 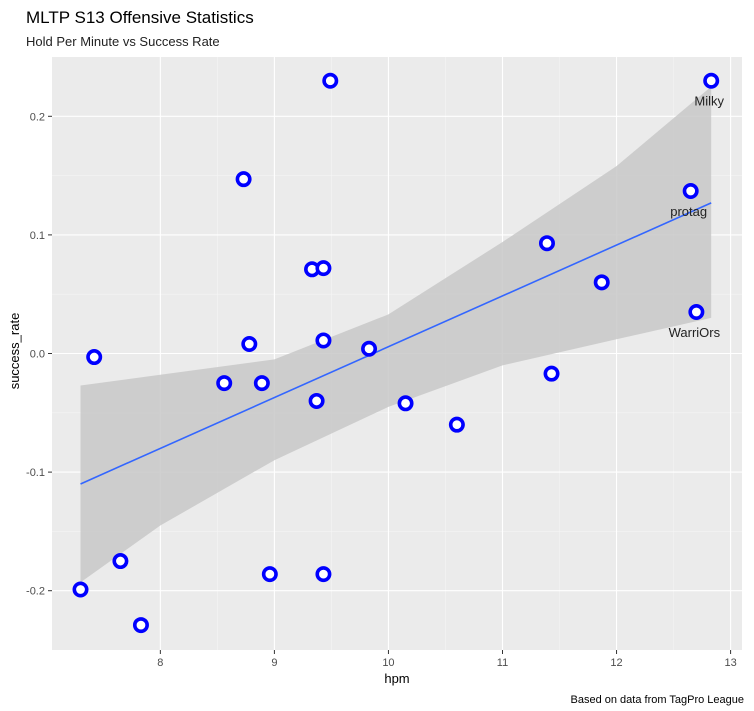 What do you see at coordinates (37, 117) in the screenshot?
I see `y-tick-label: 0.2` at bounding box center [37, 117].